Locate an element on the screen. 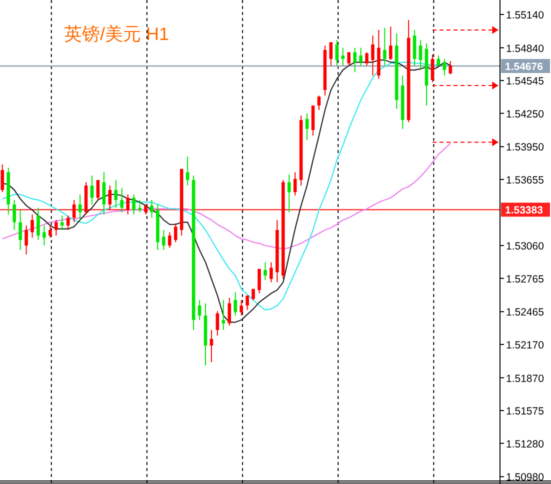  y-tick-label: 1.51870 is located at coordinates (525, 378).